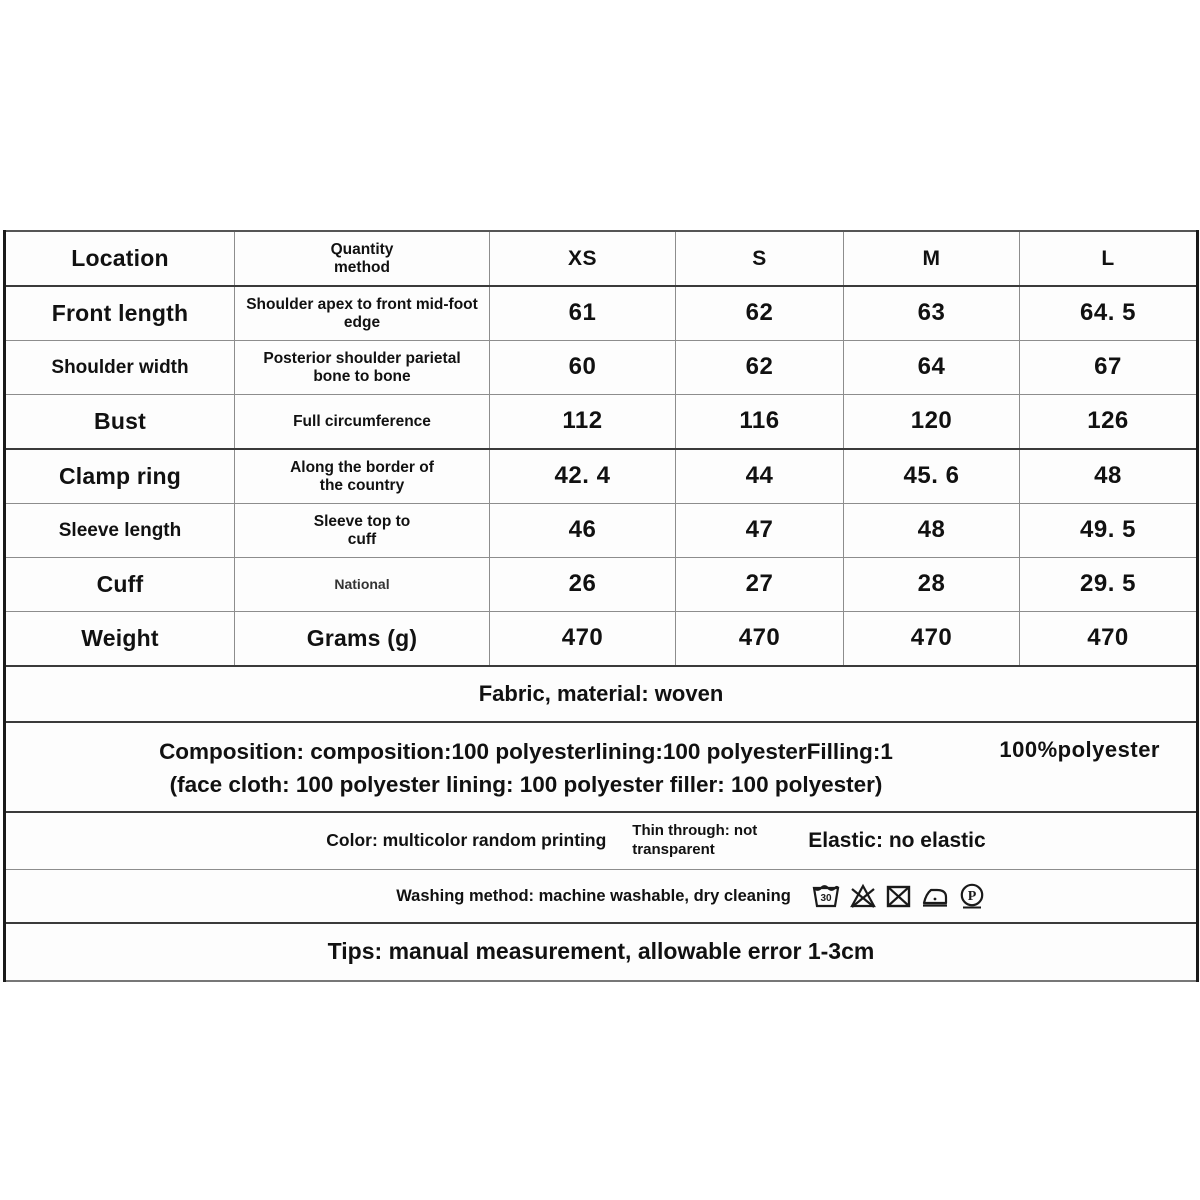 This screenshot has width=1200, height=1200. I want to click on row-method: National, so click(362, 584).